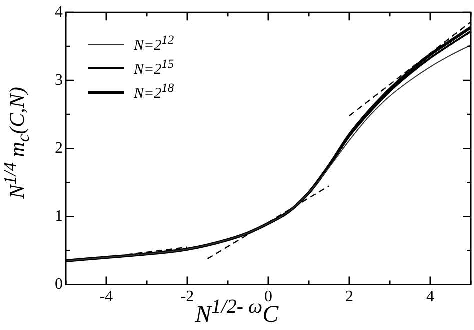 The width and height of the screenshot is (474, 330). What do you see at coordinates (187, 297) in the screenshot?
I see `x-tick-label: -2` at bounding box center [187, 297].